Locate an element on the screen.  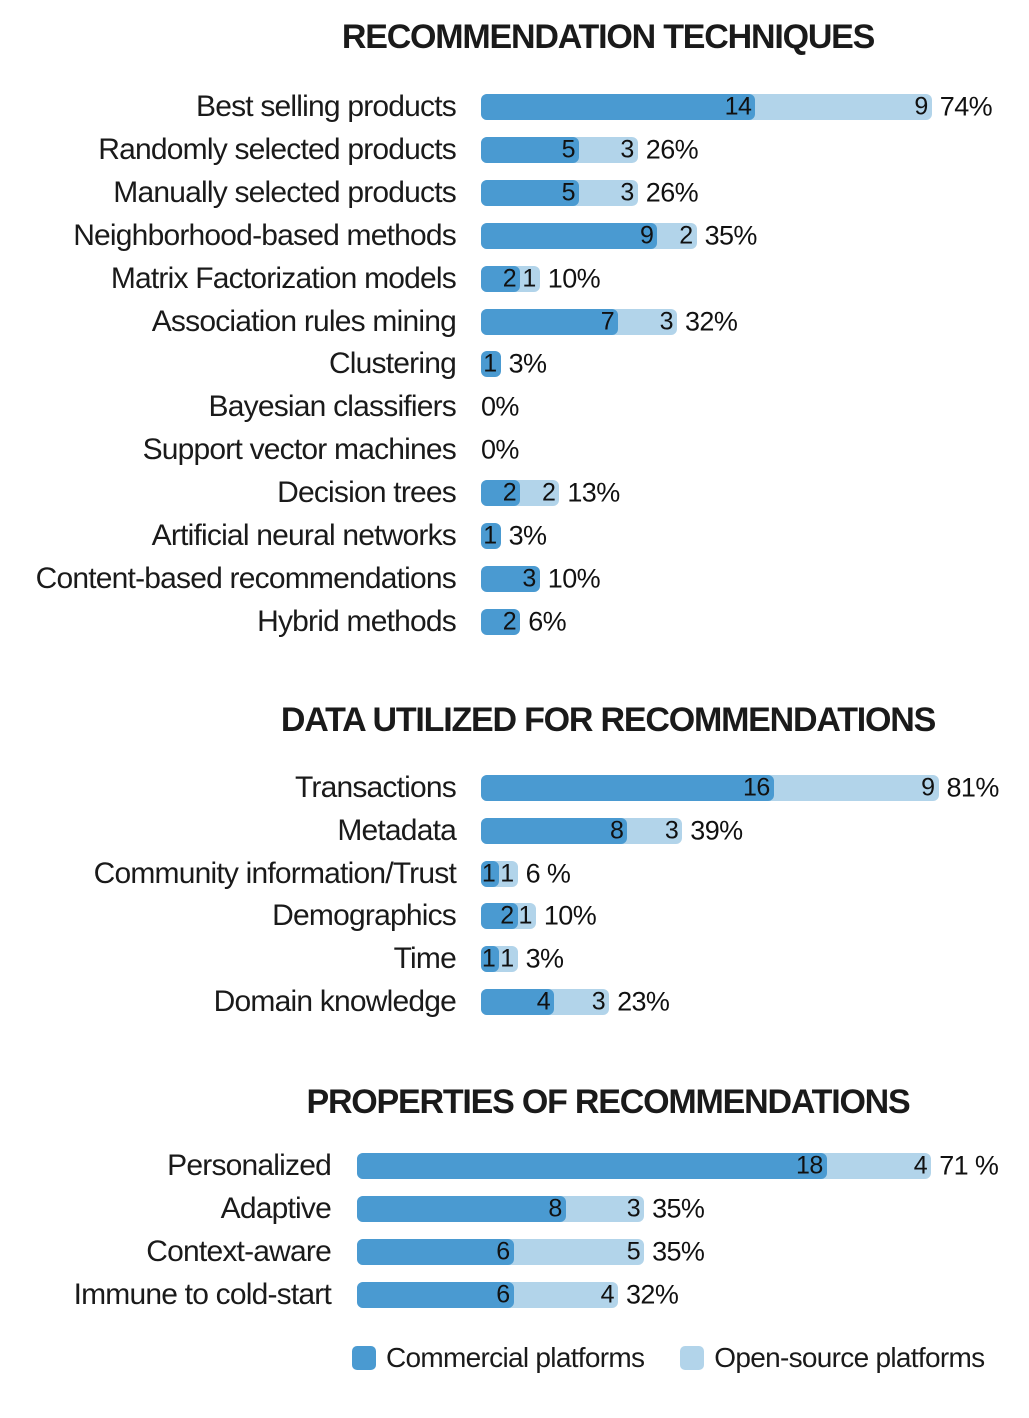
legend-item-commercial: Commercial platforms is located at coordinates (498, 1358).